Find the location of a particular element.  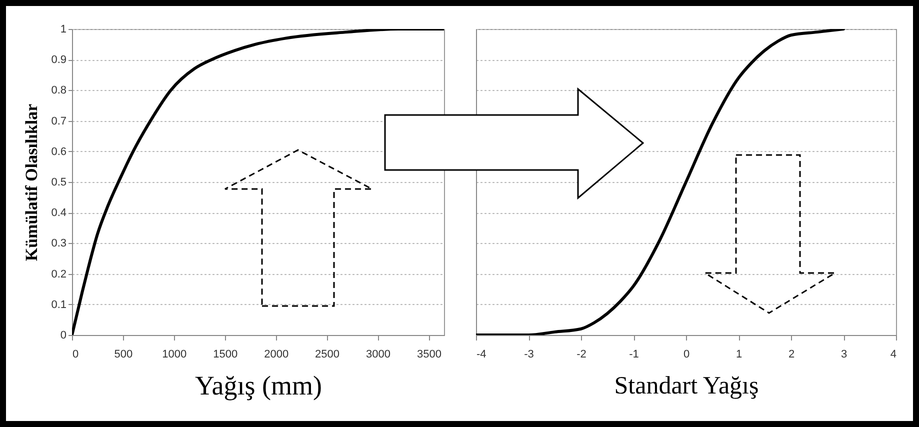

y-tick-label: 0.8 is located at coordinates (58, 90).